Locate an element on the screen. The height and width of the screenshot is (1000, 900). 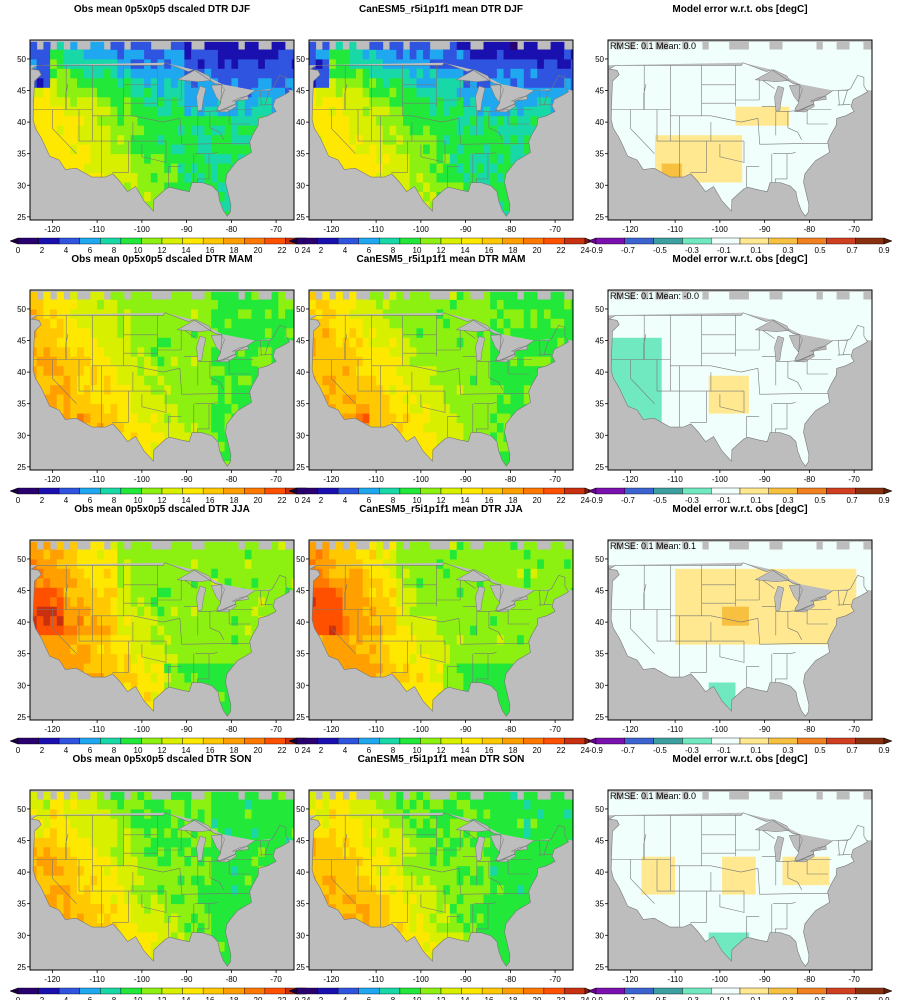
colorbar-label: 18 is located at coordinates (513, 500).